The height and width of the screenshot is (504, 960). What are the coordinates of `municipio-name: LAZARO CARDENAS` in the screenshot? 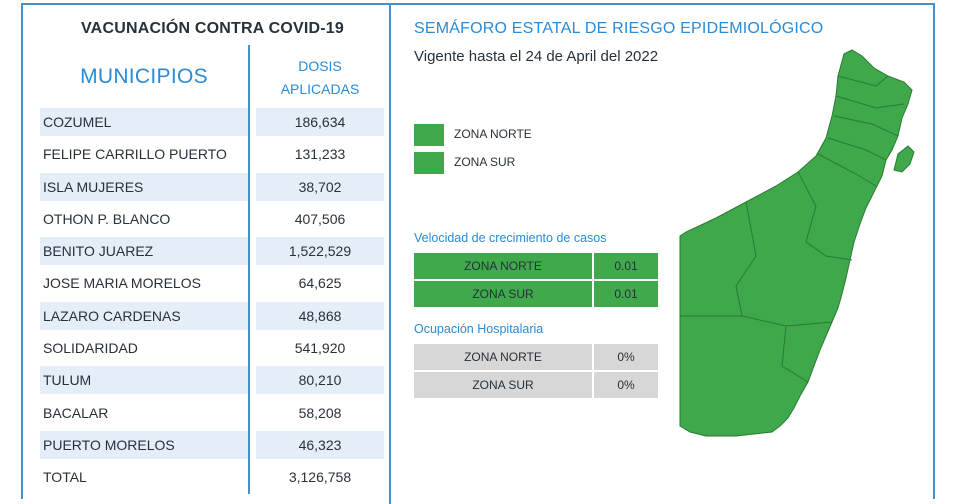 It's located at (144, 315).